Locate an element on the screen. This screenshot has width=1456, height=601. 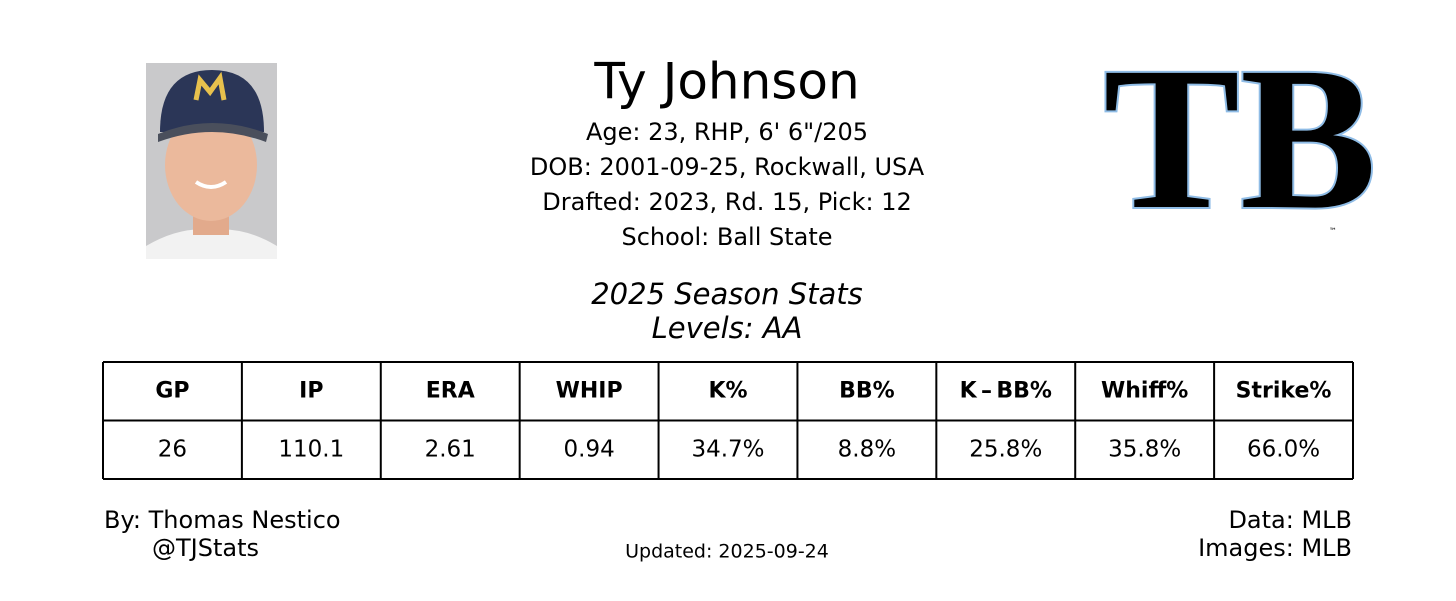
handle: @TJStats is located at coordinates (205, 548).